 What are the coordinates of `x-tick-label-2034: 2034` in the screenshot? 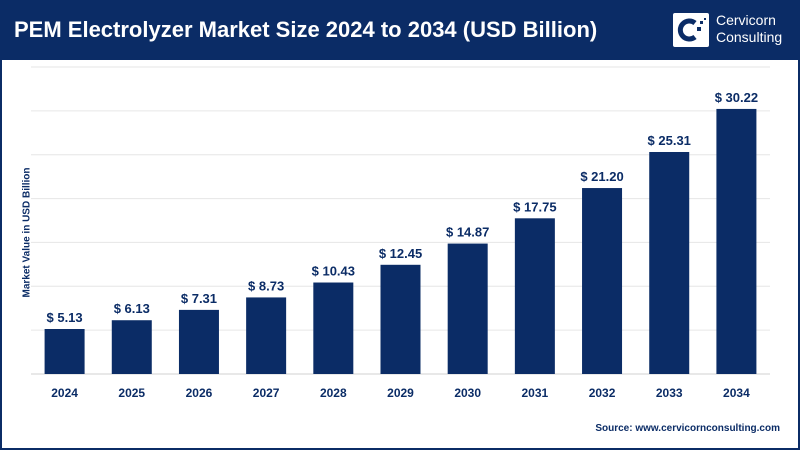 It's located at (736, 393).